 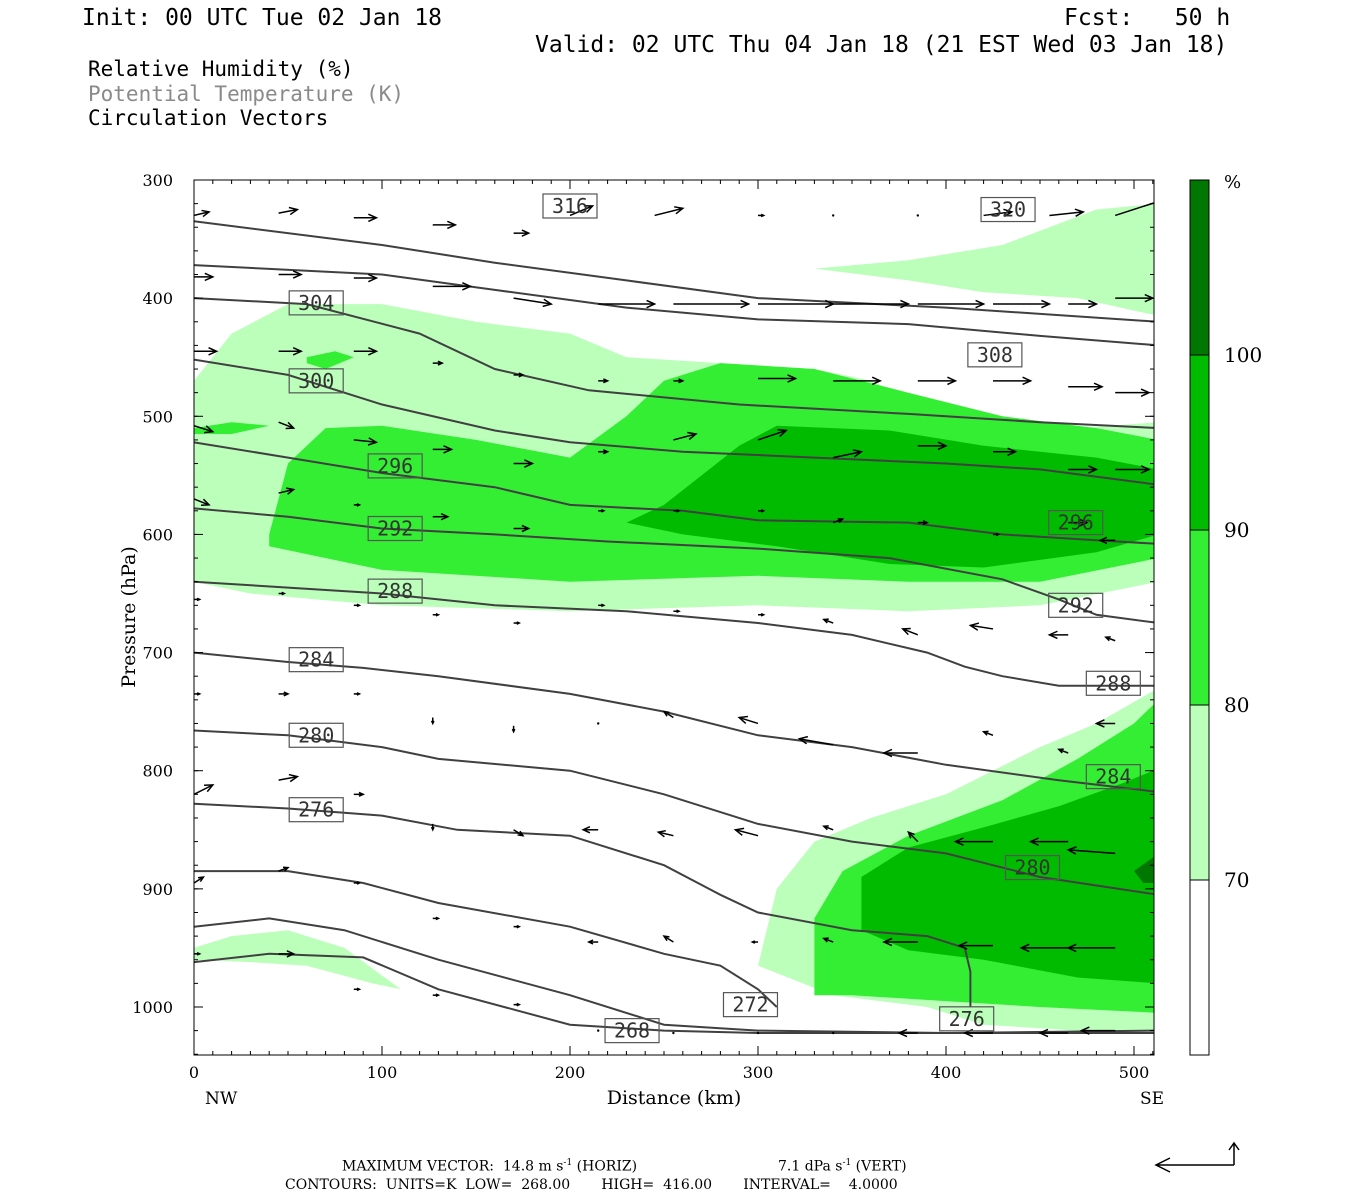 I want to click on init-time: Init: 00 UTC Tue 02 Jan 18, so click(x=262, y=18).